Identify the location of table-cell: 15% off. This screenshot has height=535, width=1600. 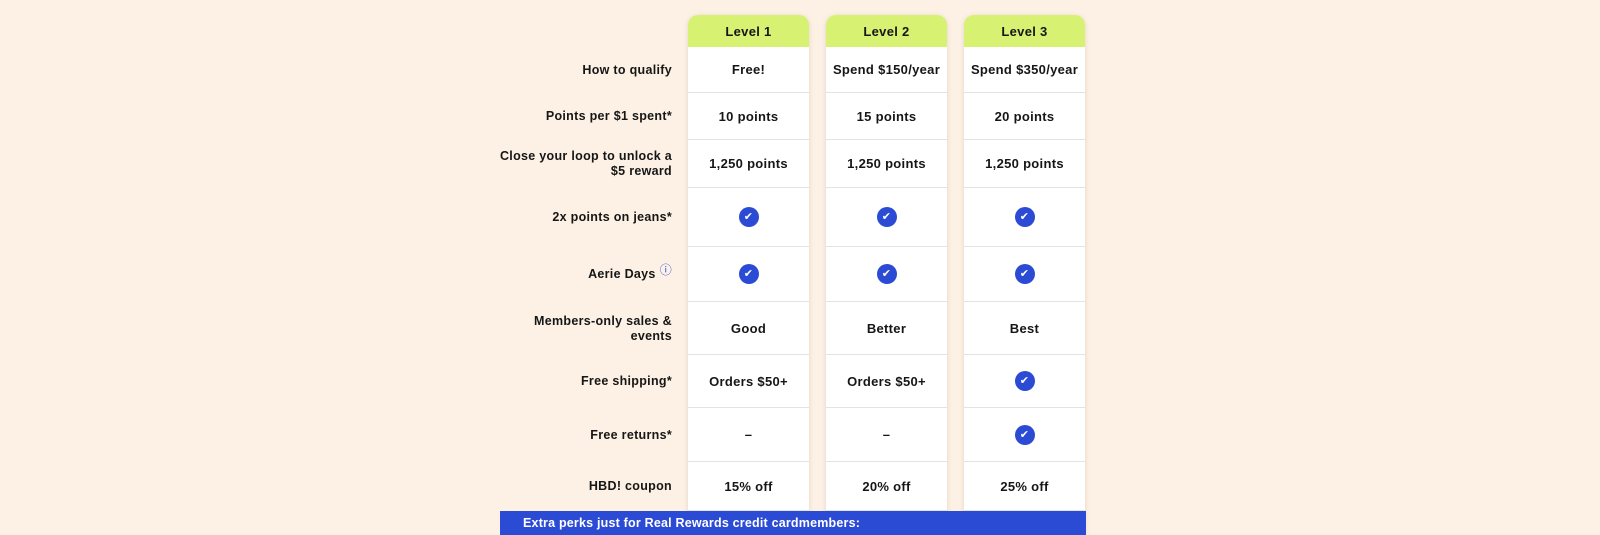
(748, 486).